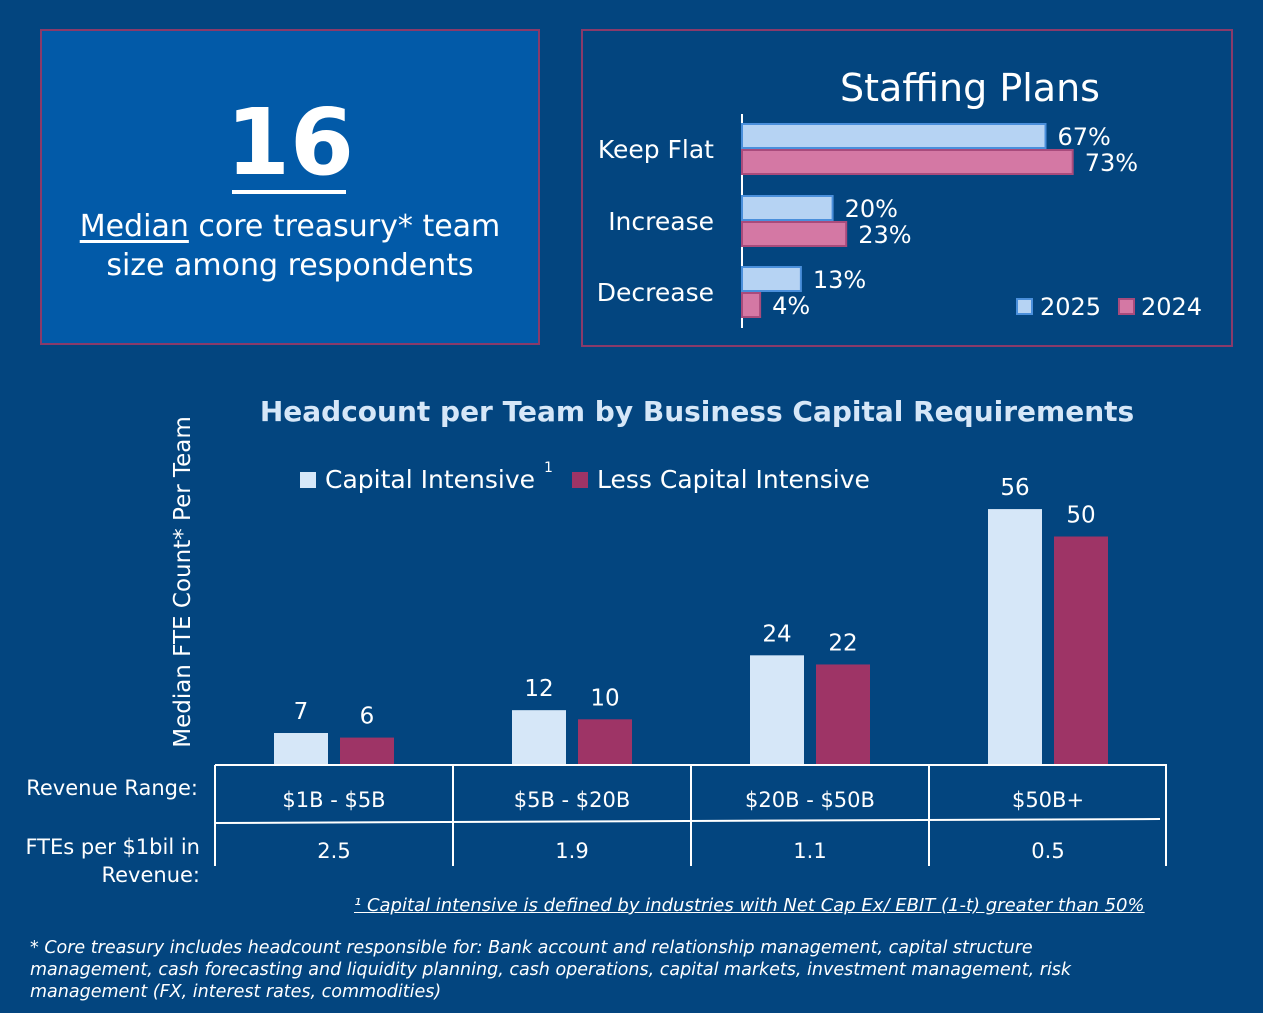 This screenshot has height=1013, width=1263. I want to click on staffing-category-keep-flat: Keep Flat, so click(656, 149).